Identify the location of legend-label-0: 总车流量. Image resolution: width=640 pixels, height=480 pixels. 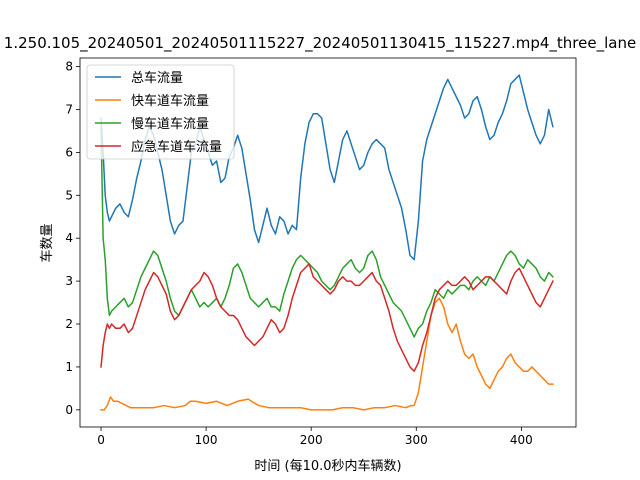
(157, 78).